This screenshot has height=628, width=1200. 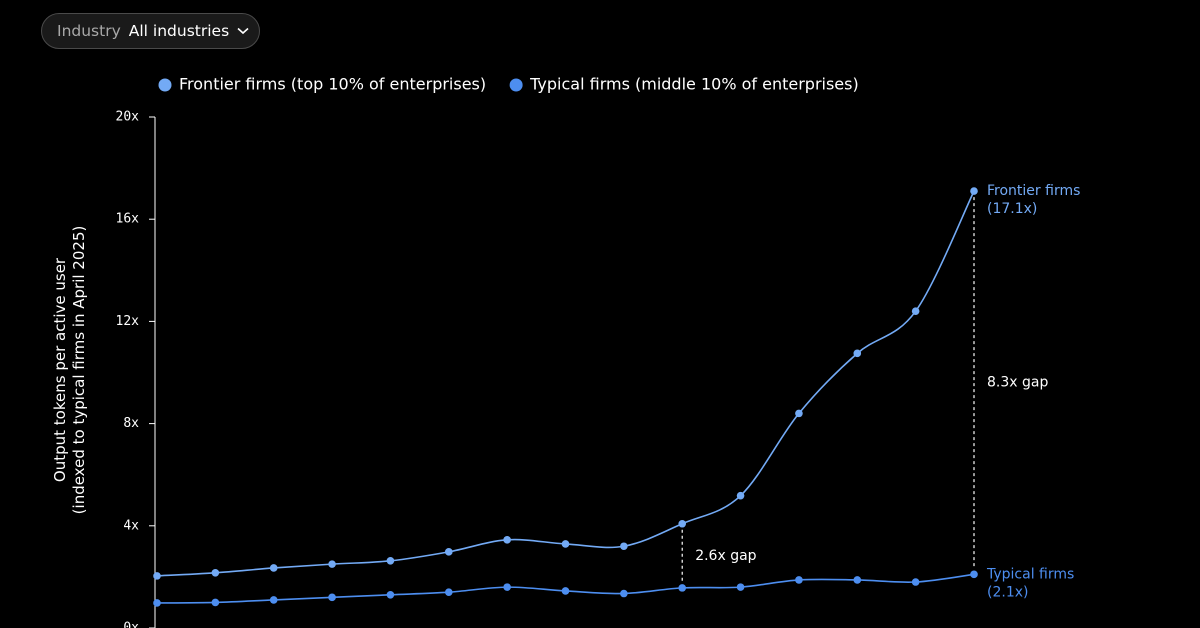 I want to click on y-tick-label: 20x, so click(x=128, y=117).